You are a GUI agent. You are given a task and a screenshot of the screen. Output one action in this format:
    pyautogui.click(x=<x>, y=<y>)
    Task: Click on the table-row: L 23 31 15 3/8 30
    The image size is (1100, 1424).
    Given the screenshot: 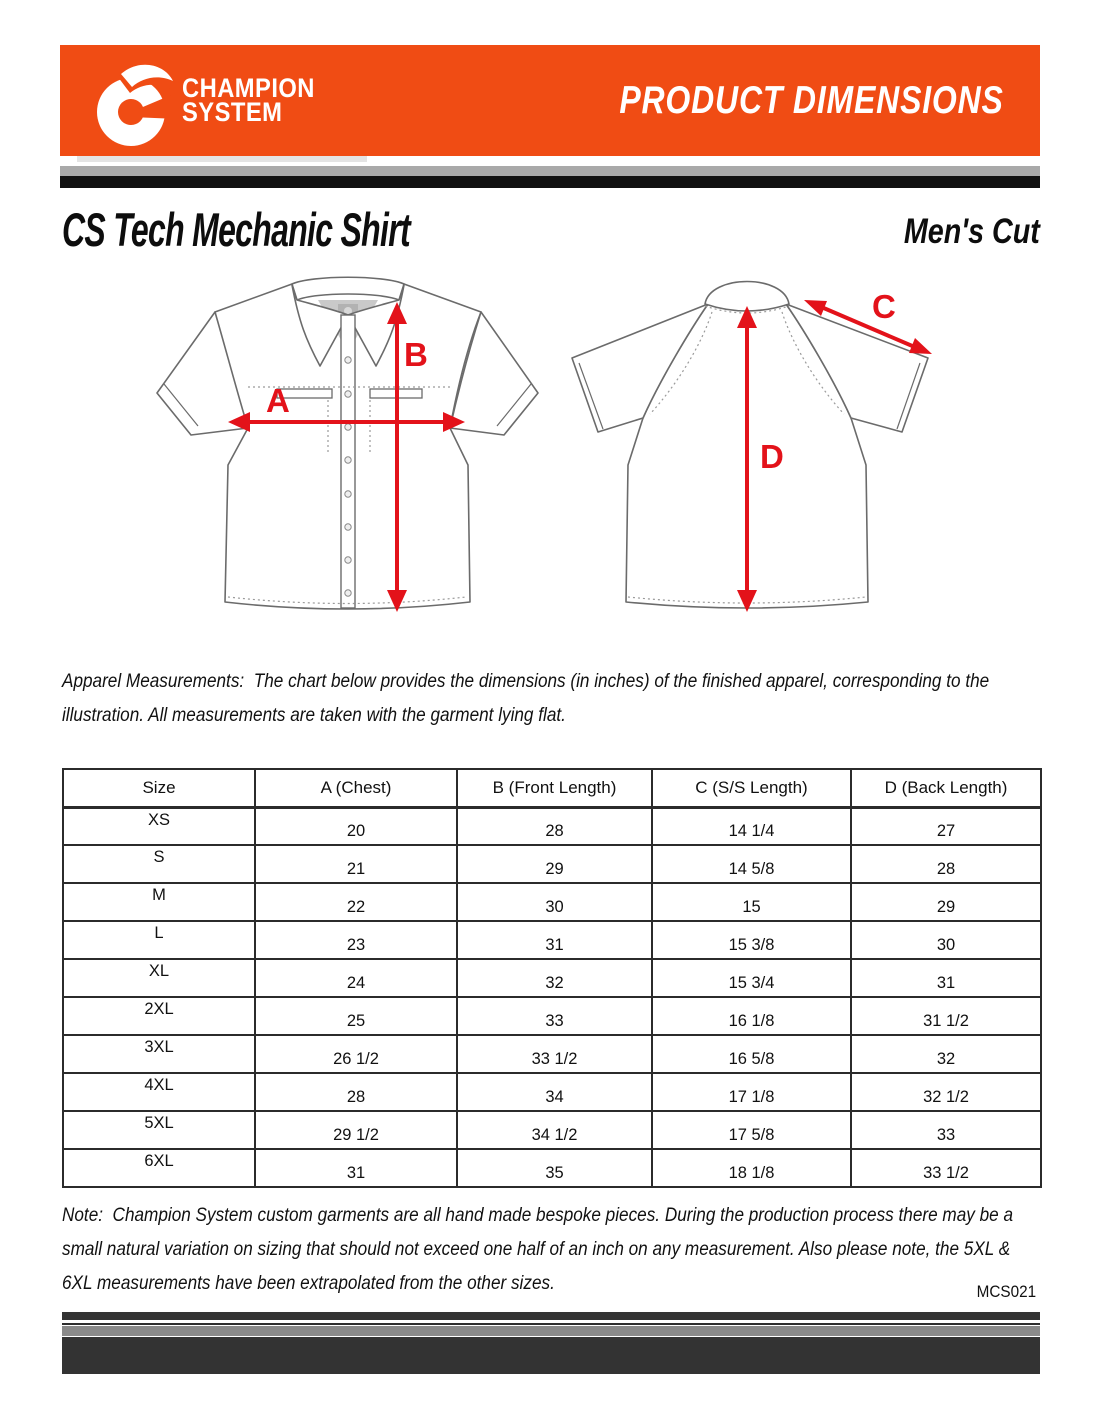 What is the action you would take?
    pyautogui.click(x=552, y=940)
    